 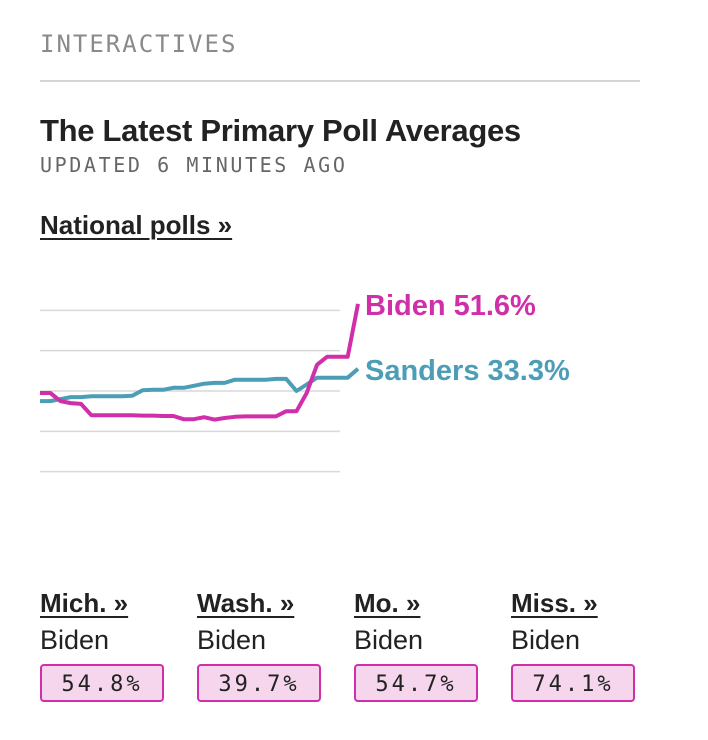 I want to click on state-result: Wash. » Biden 39.7%, so click(x=267, y=645).